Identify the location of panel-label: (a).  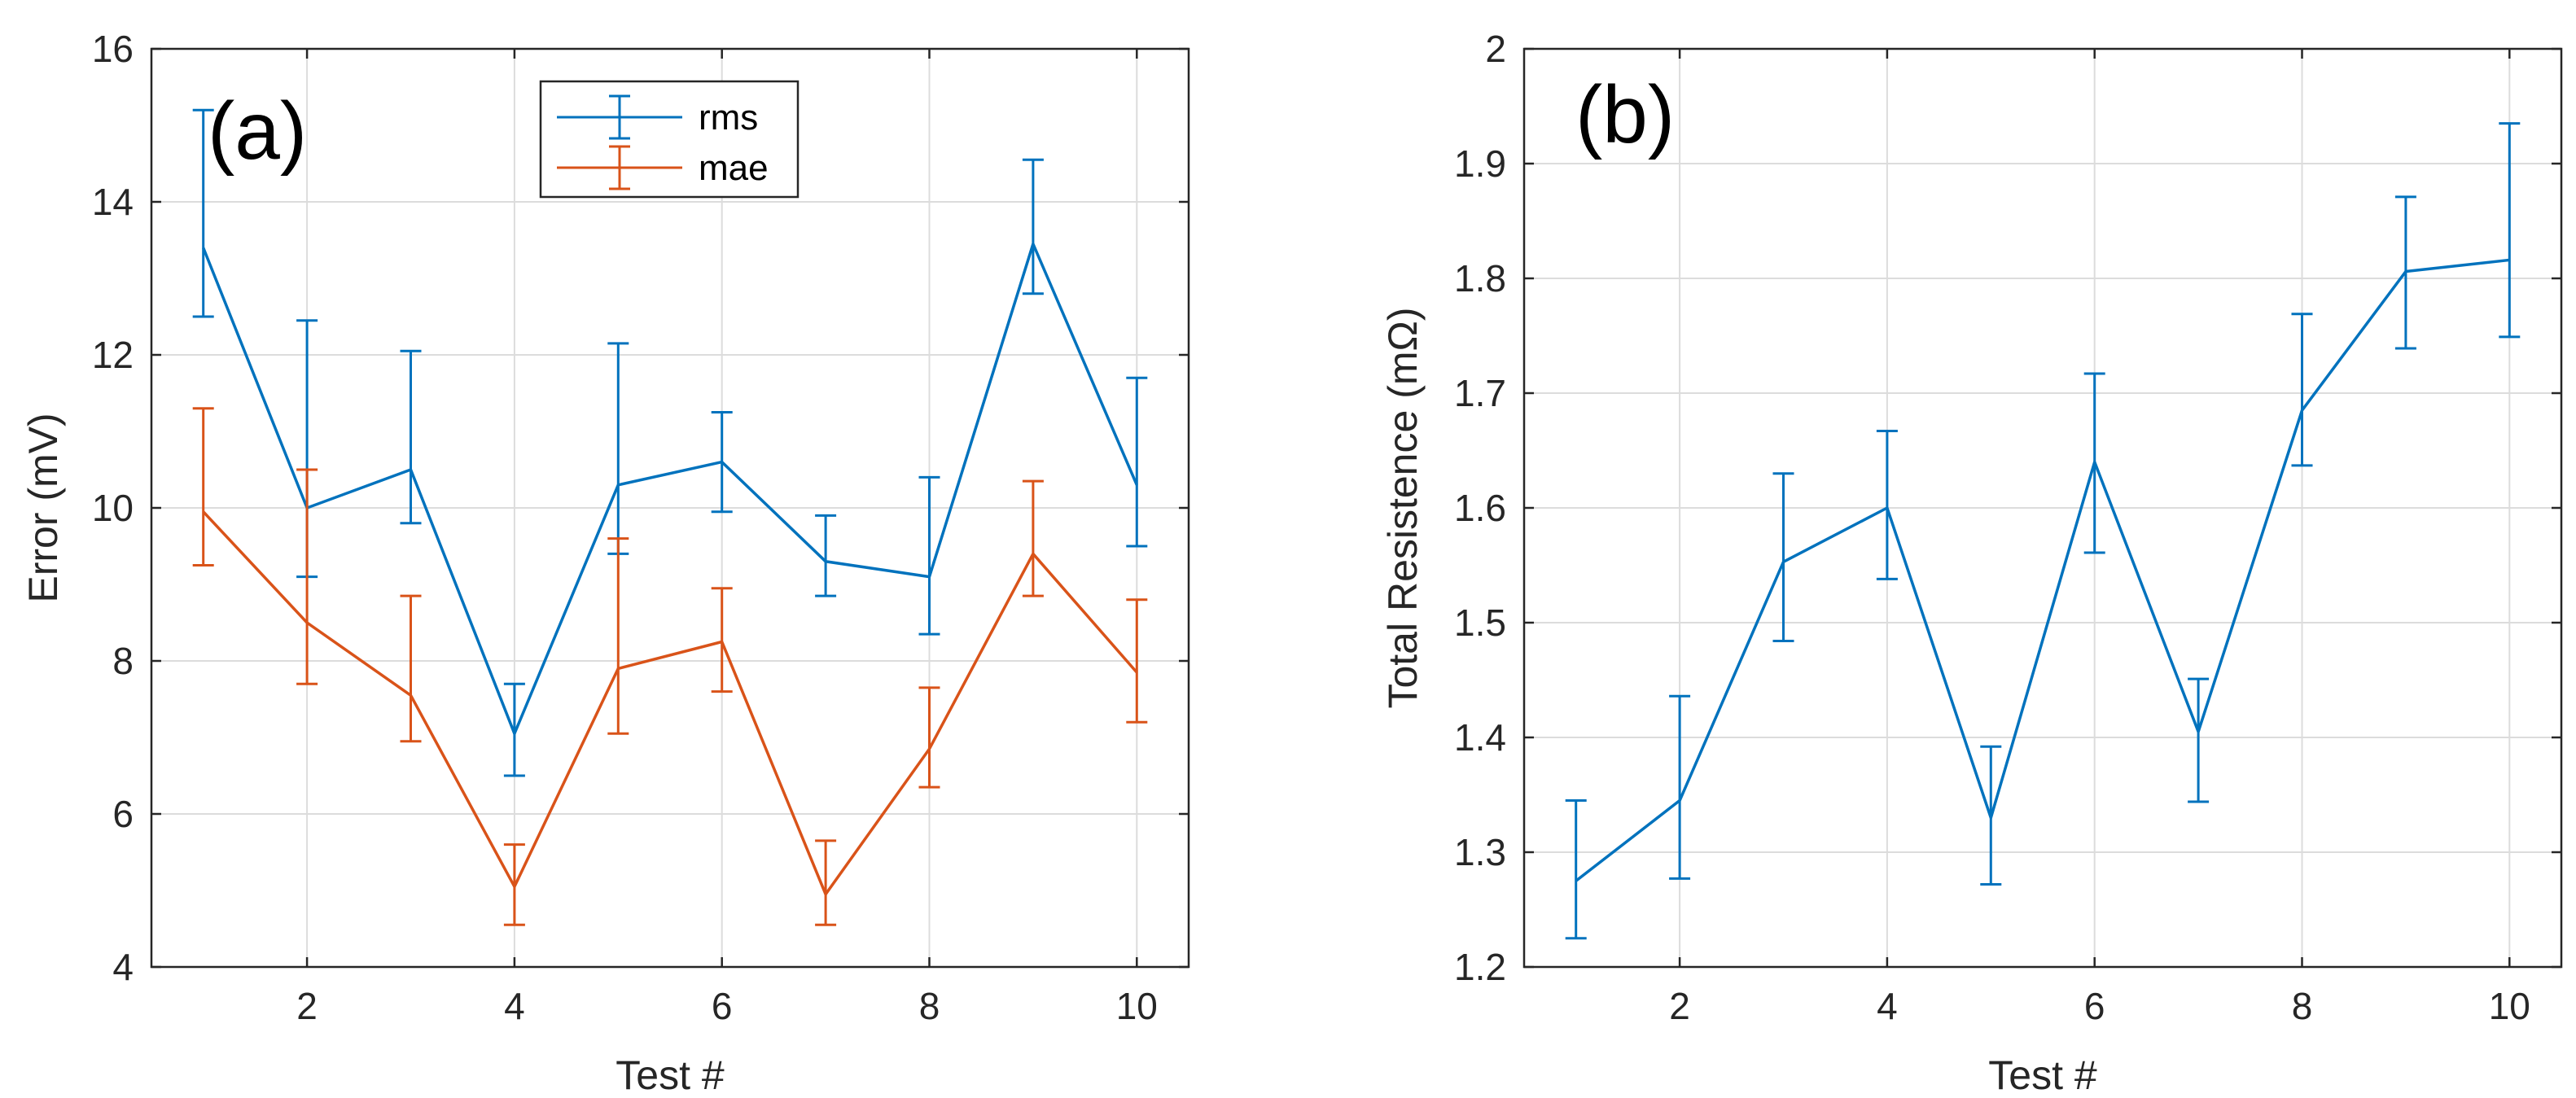
(257, 131).